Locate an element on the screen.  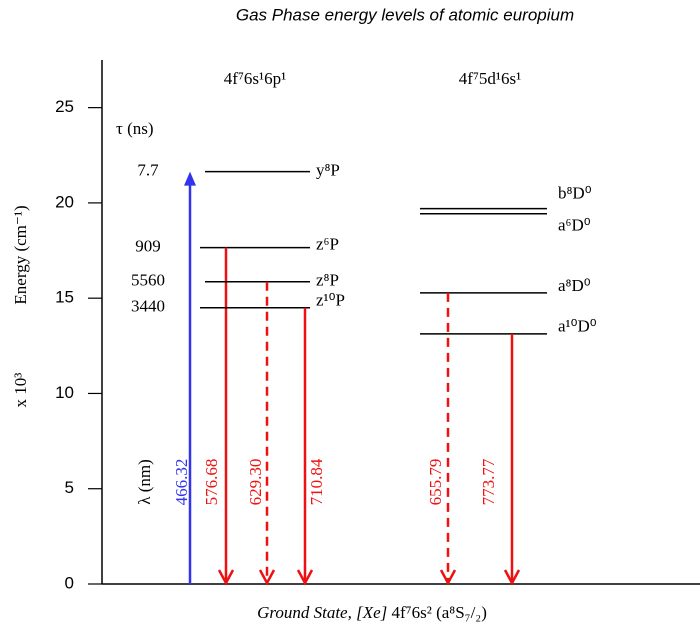
lifetime: 7.7 is located at coordinates (148, 170).